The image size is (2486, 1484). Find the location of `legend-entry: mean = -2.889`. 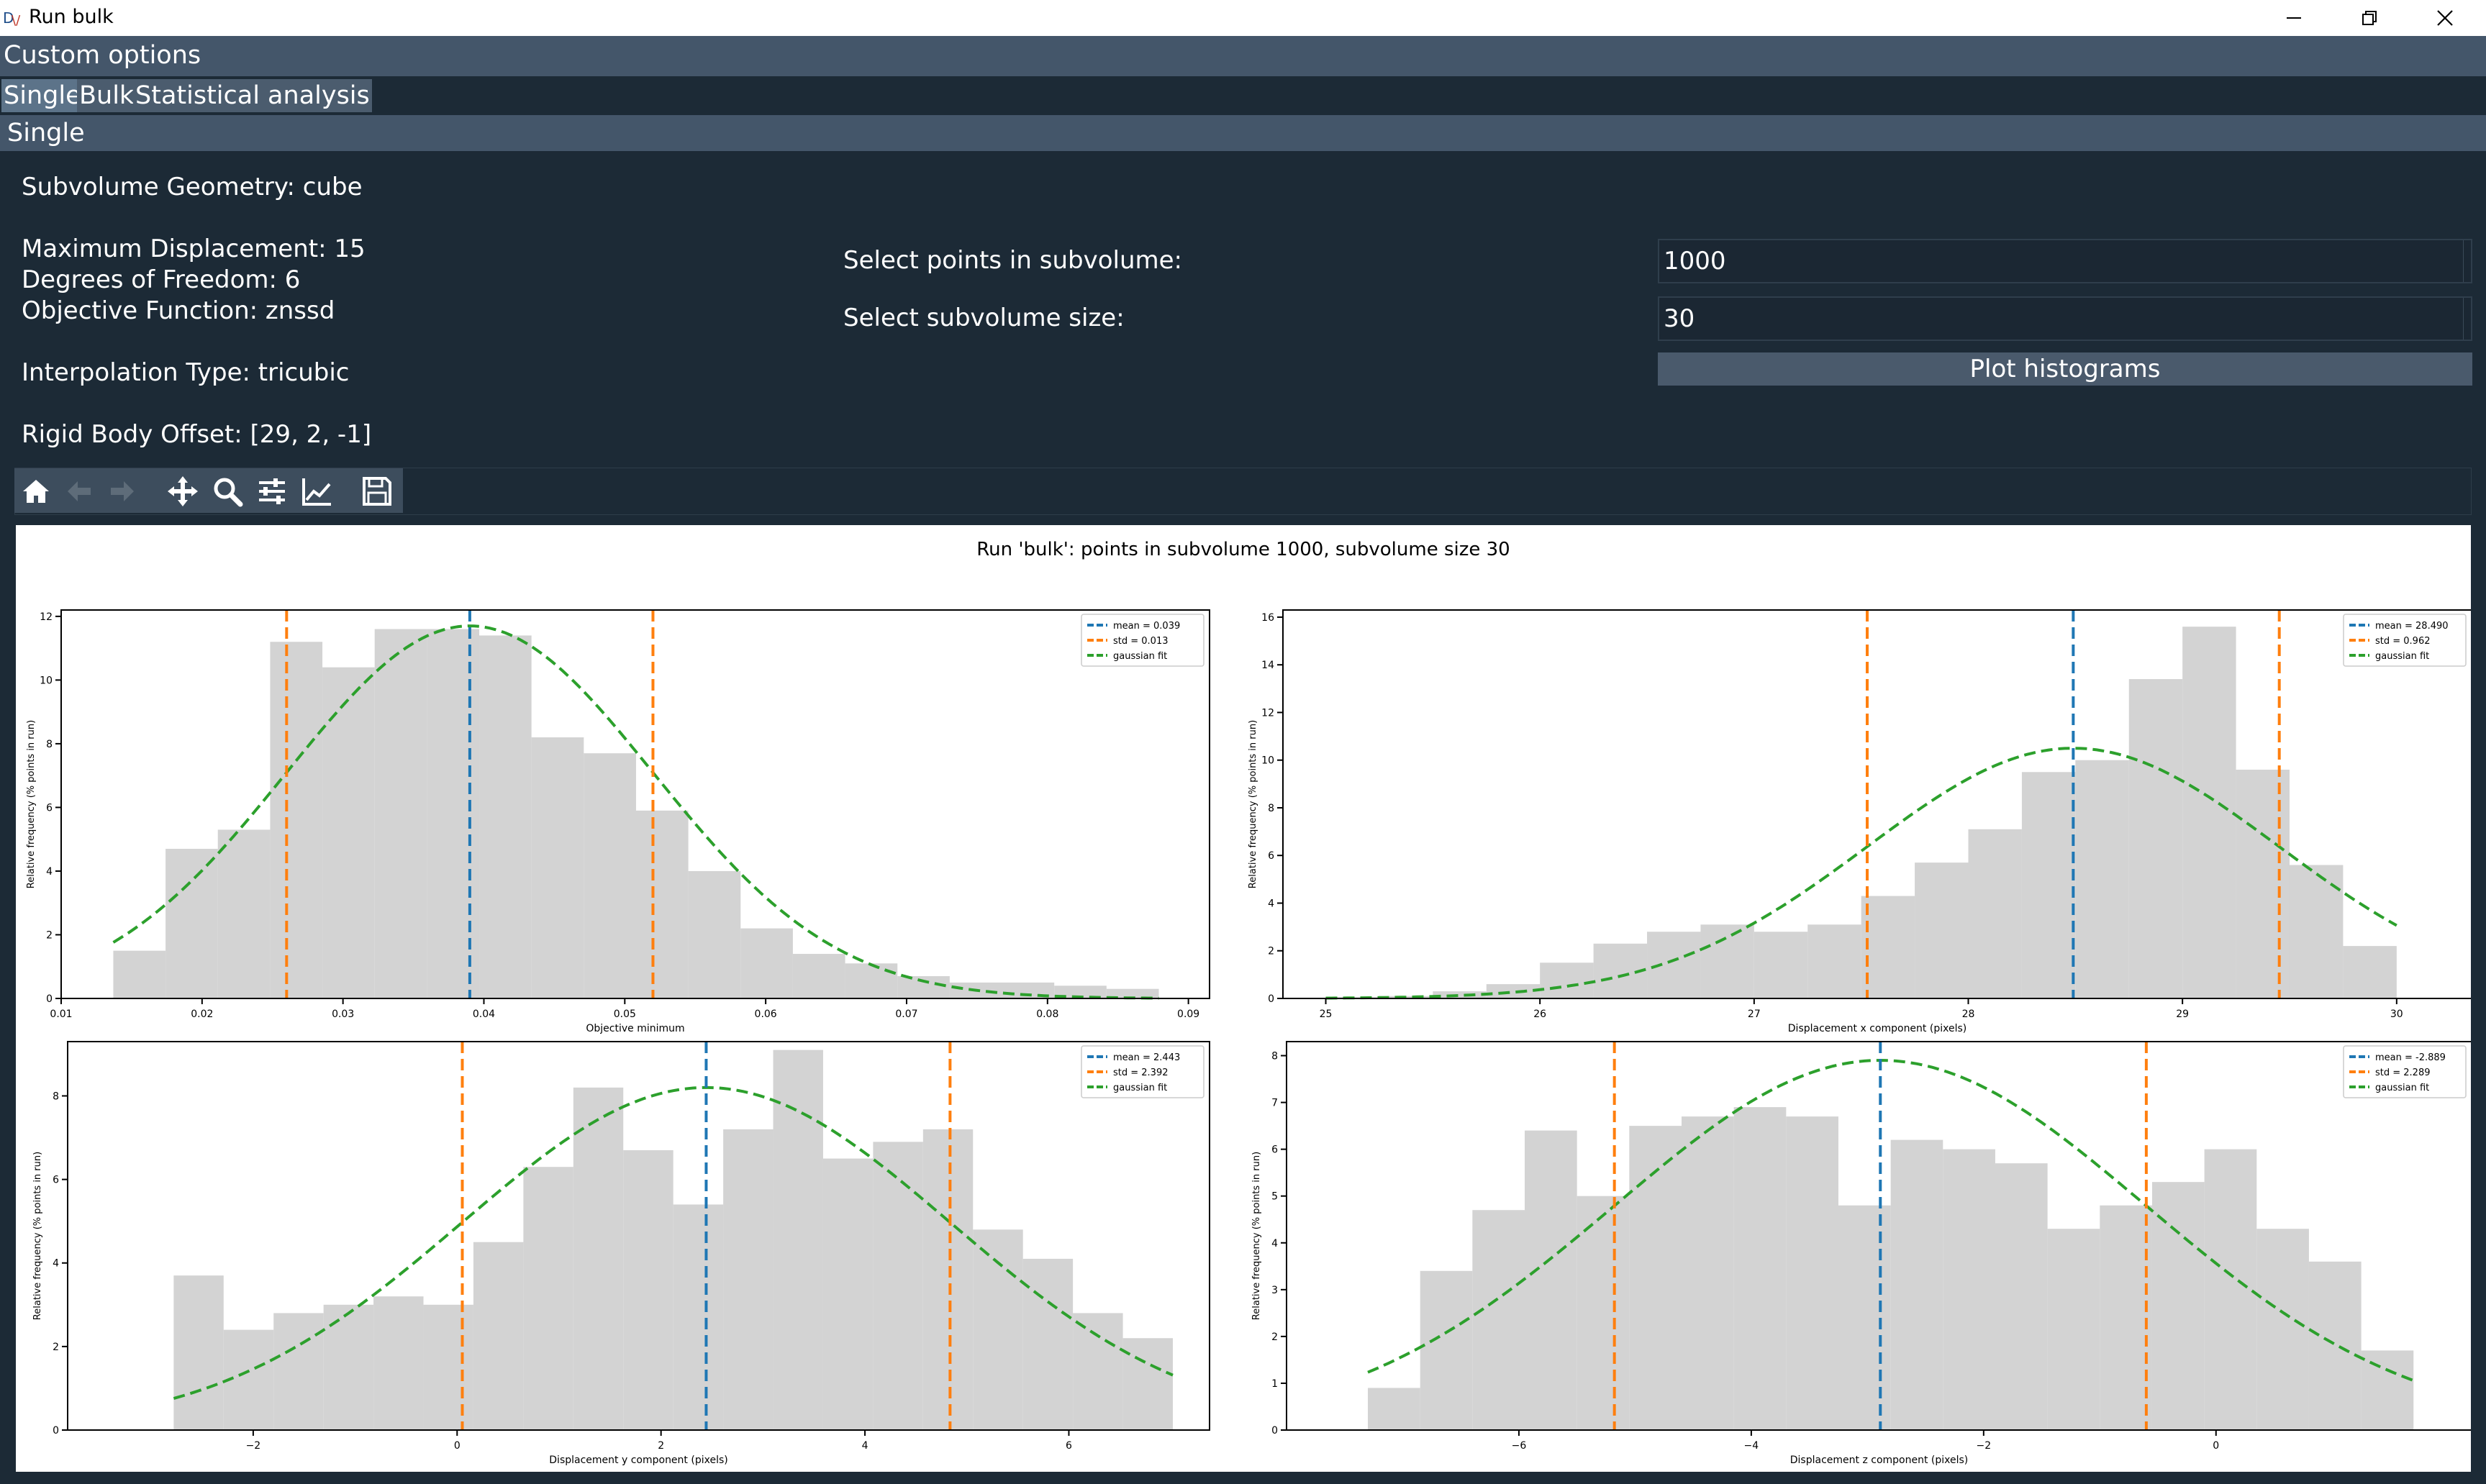

legend-entry: mean = -2.889 is located at coordinates (2411, 1057).